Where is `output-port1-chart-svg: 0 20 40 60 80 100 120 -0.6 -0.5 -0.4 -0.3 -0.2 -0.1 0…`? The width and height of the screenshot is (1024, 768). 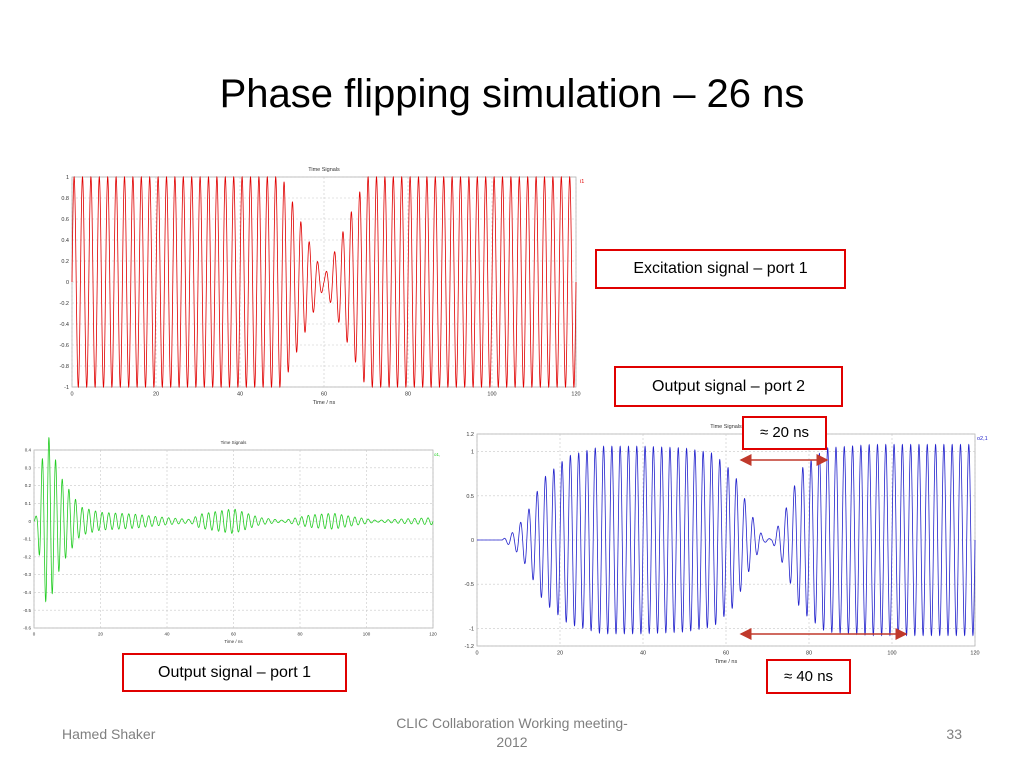
output-port1-chart-svg: 0 20 40 60 80 100 120 -0.6 -0.5 -0.4 -0.3 -0.2 -0.1 0… is located at coordinates (231, 540).